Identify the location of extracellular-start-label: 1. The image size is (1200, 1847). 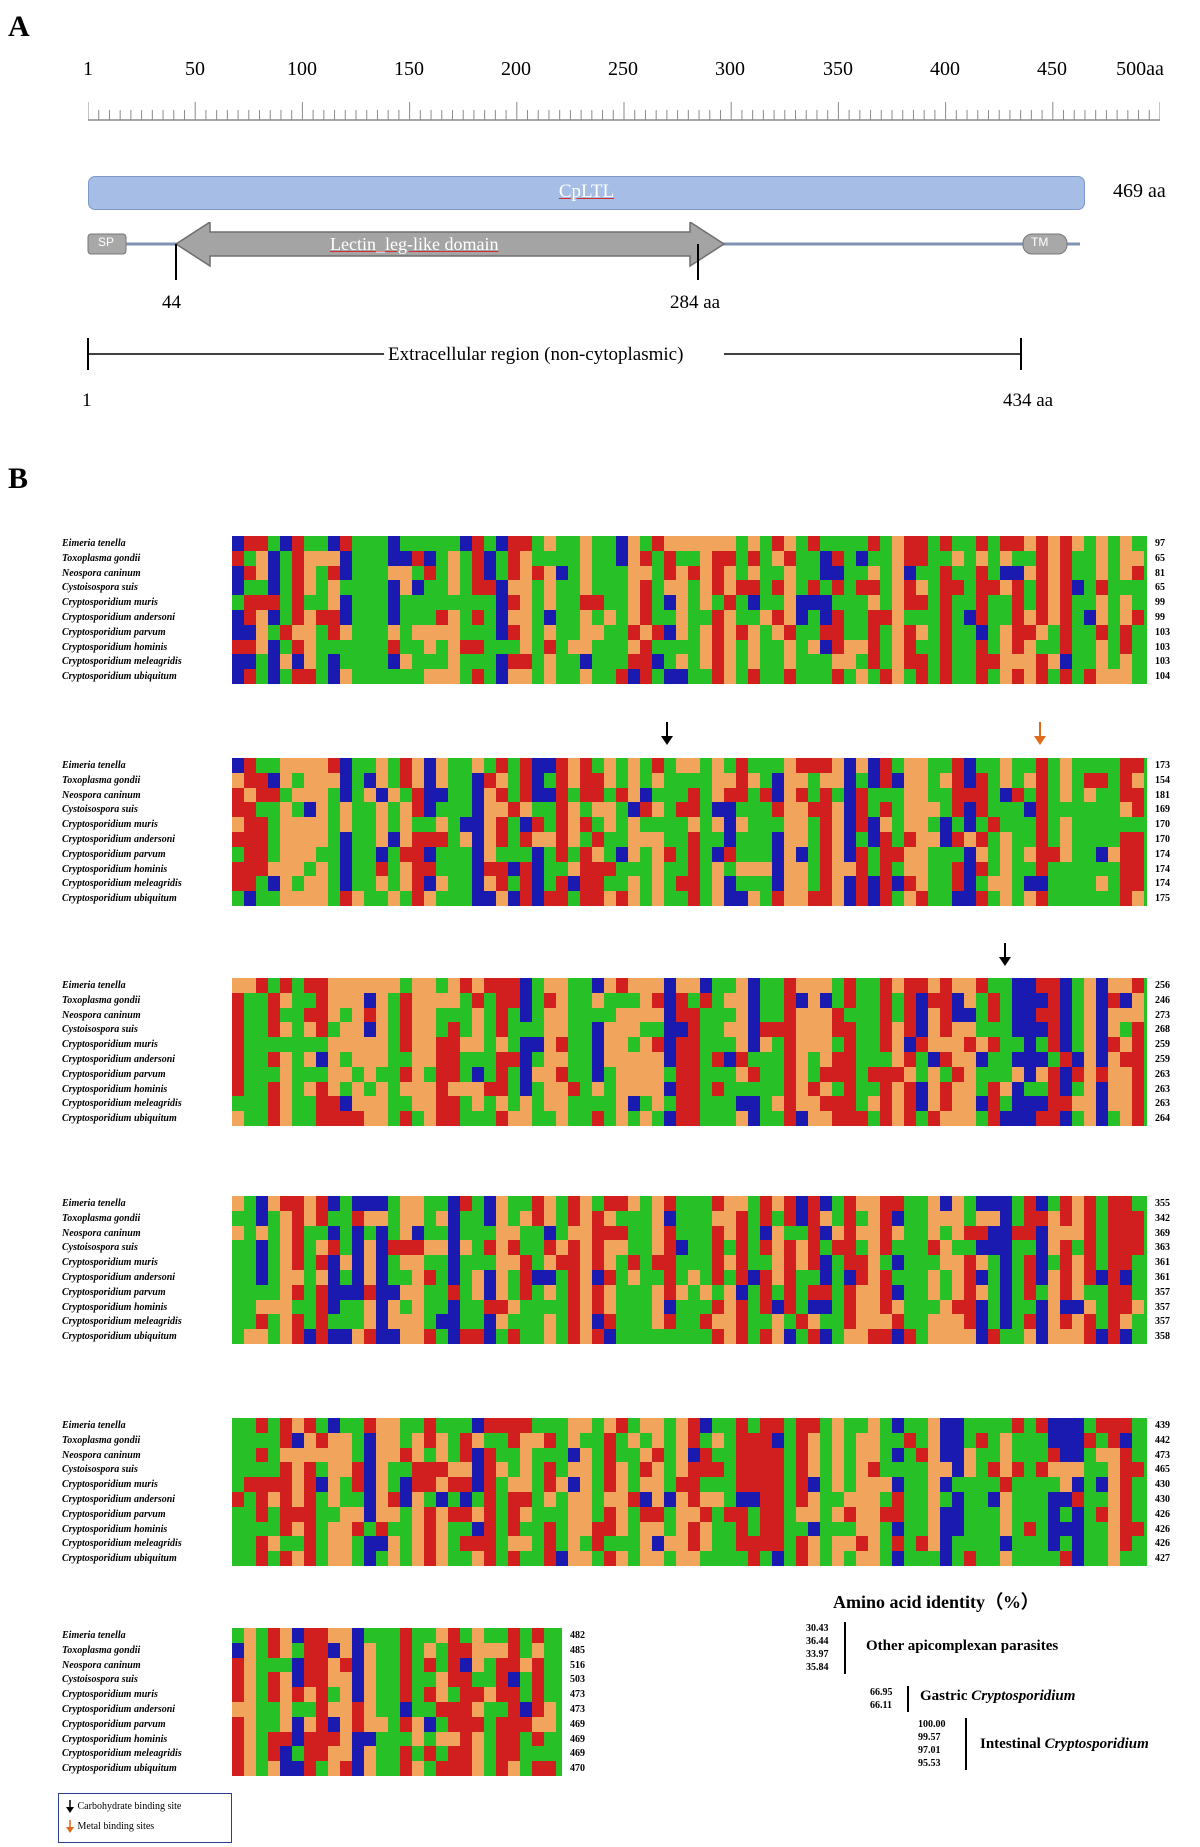
(87, 400).